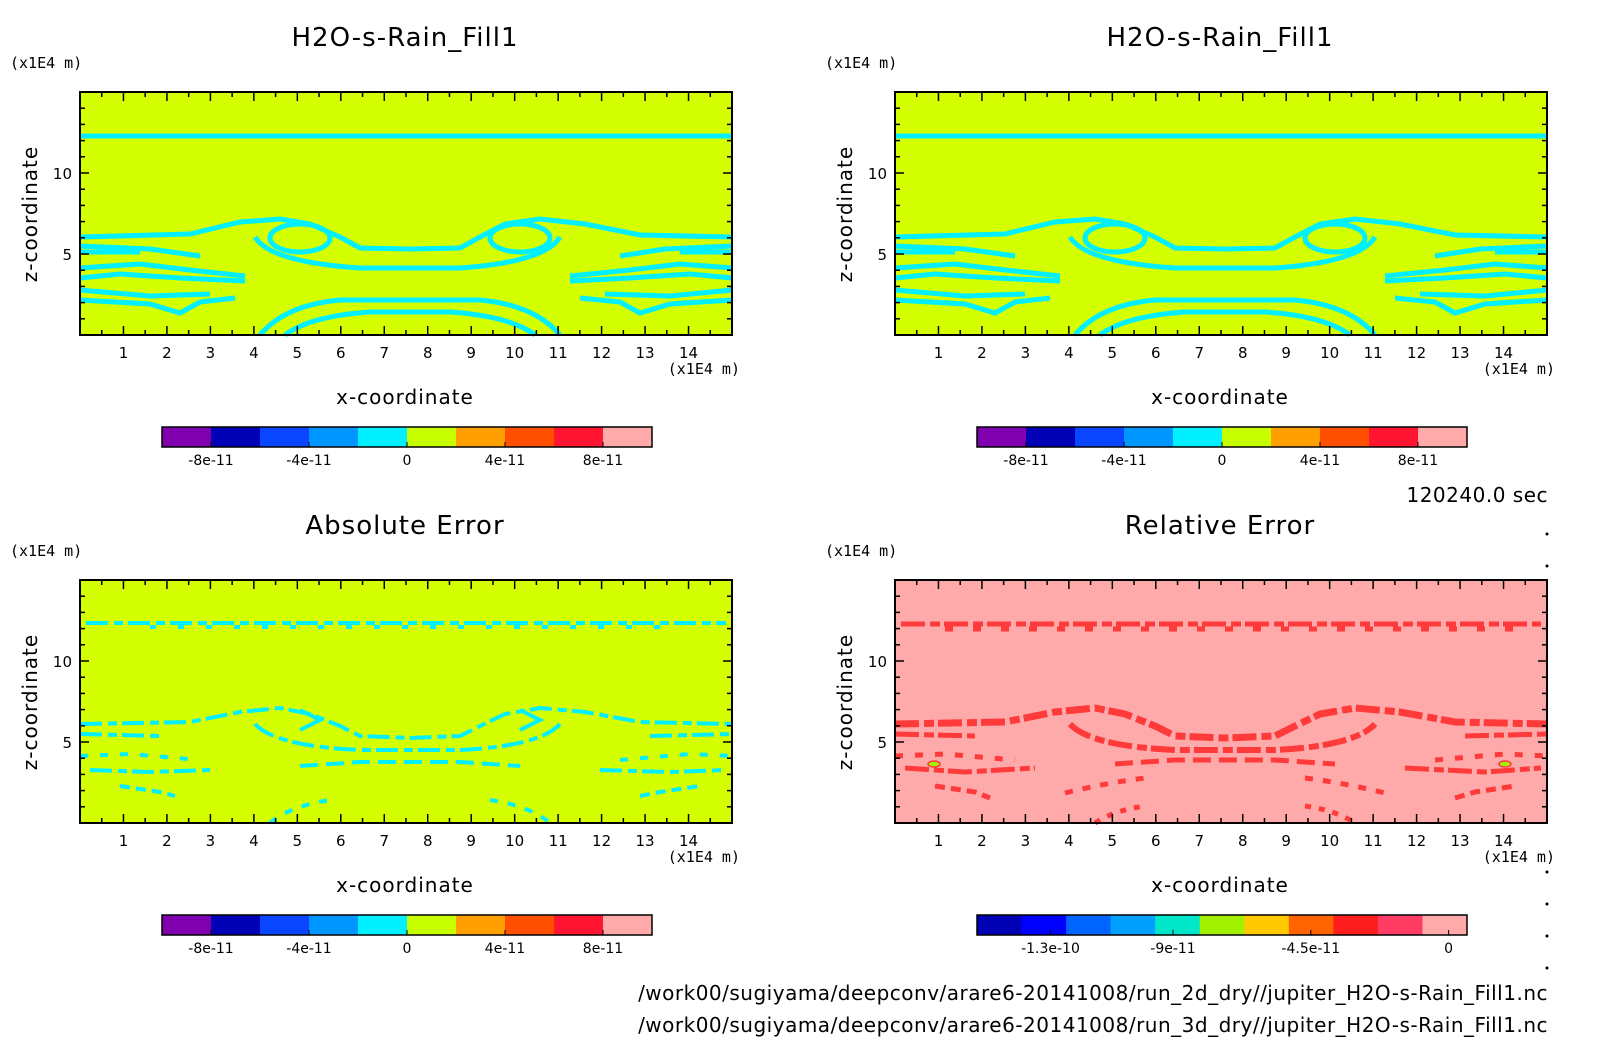 The image size is (1604, 1054). Describe the element at coordinates (1220, 38) in the screenshot. I see `panel-title: H2O-s-Rain_Fill1` at that location.